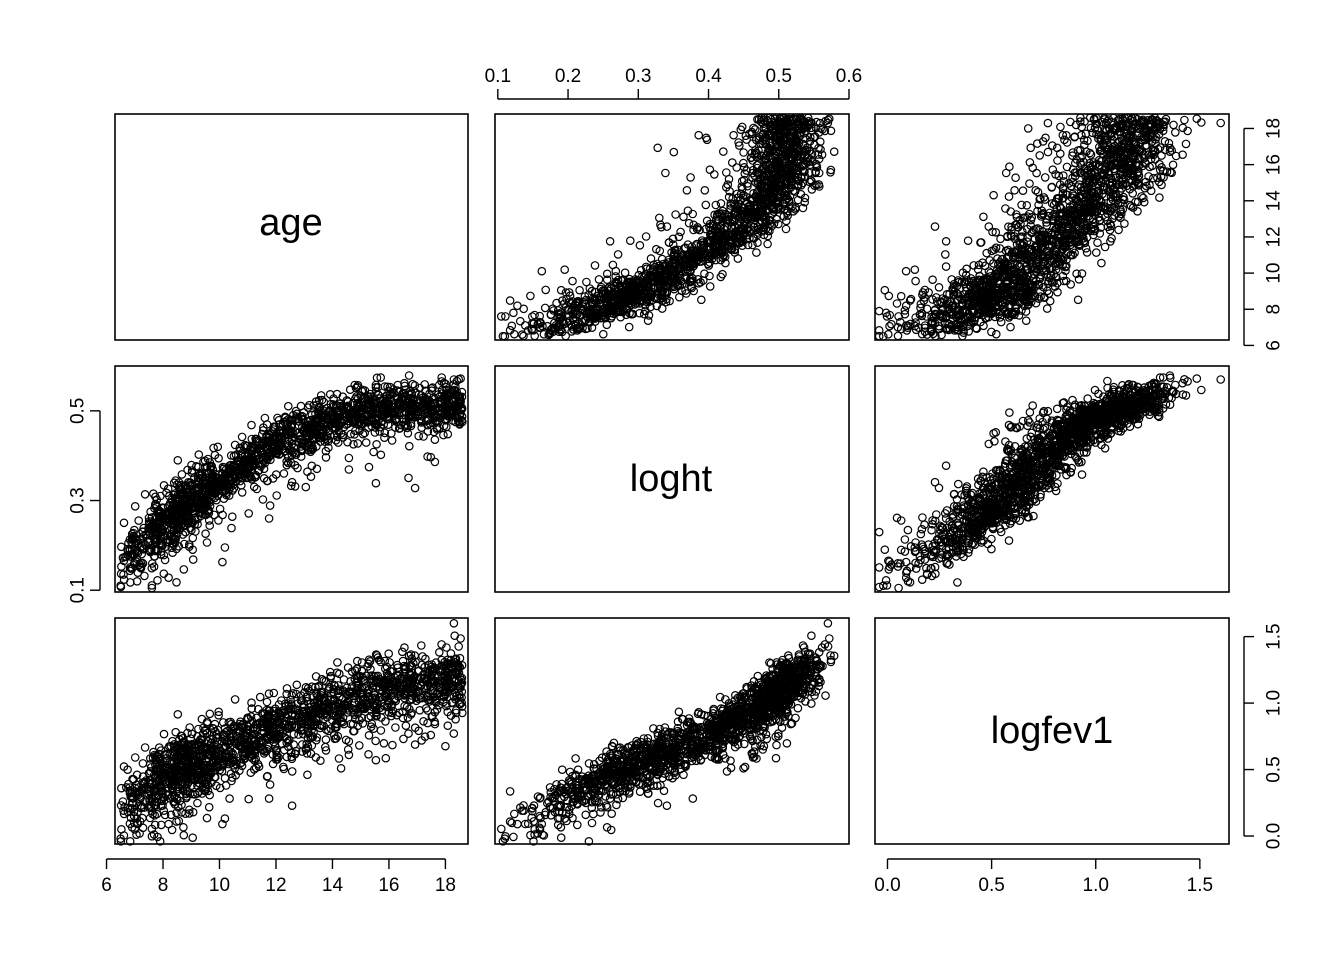 Image resolution: width=1344 pixels, height=960 pixels. I want to click on tick-label: 8, so click(163, 885).